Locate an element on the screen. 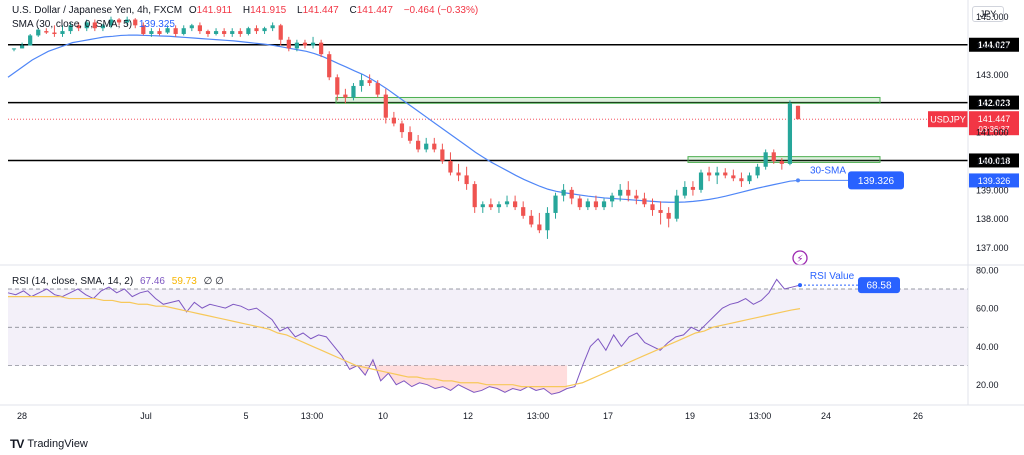  sma-axis-value: 139.326 is located at coordinates (994, 181).